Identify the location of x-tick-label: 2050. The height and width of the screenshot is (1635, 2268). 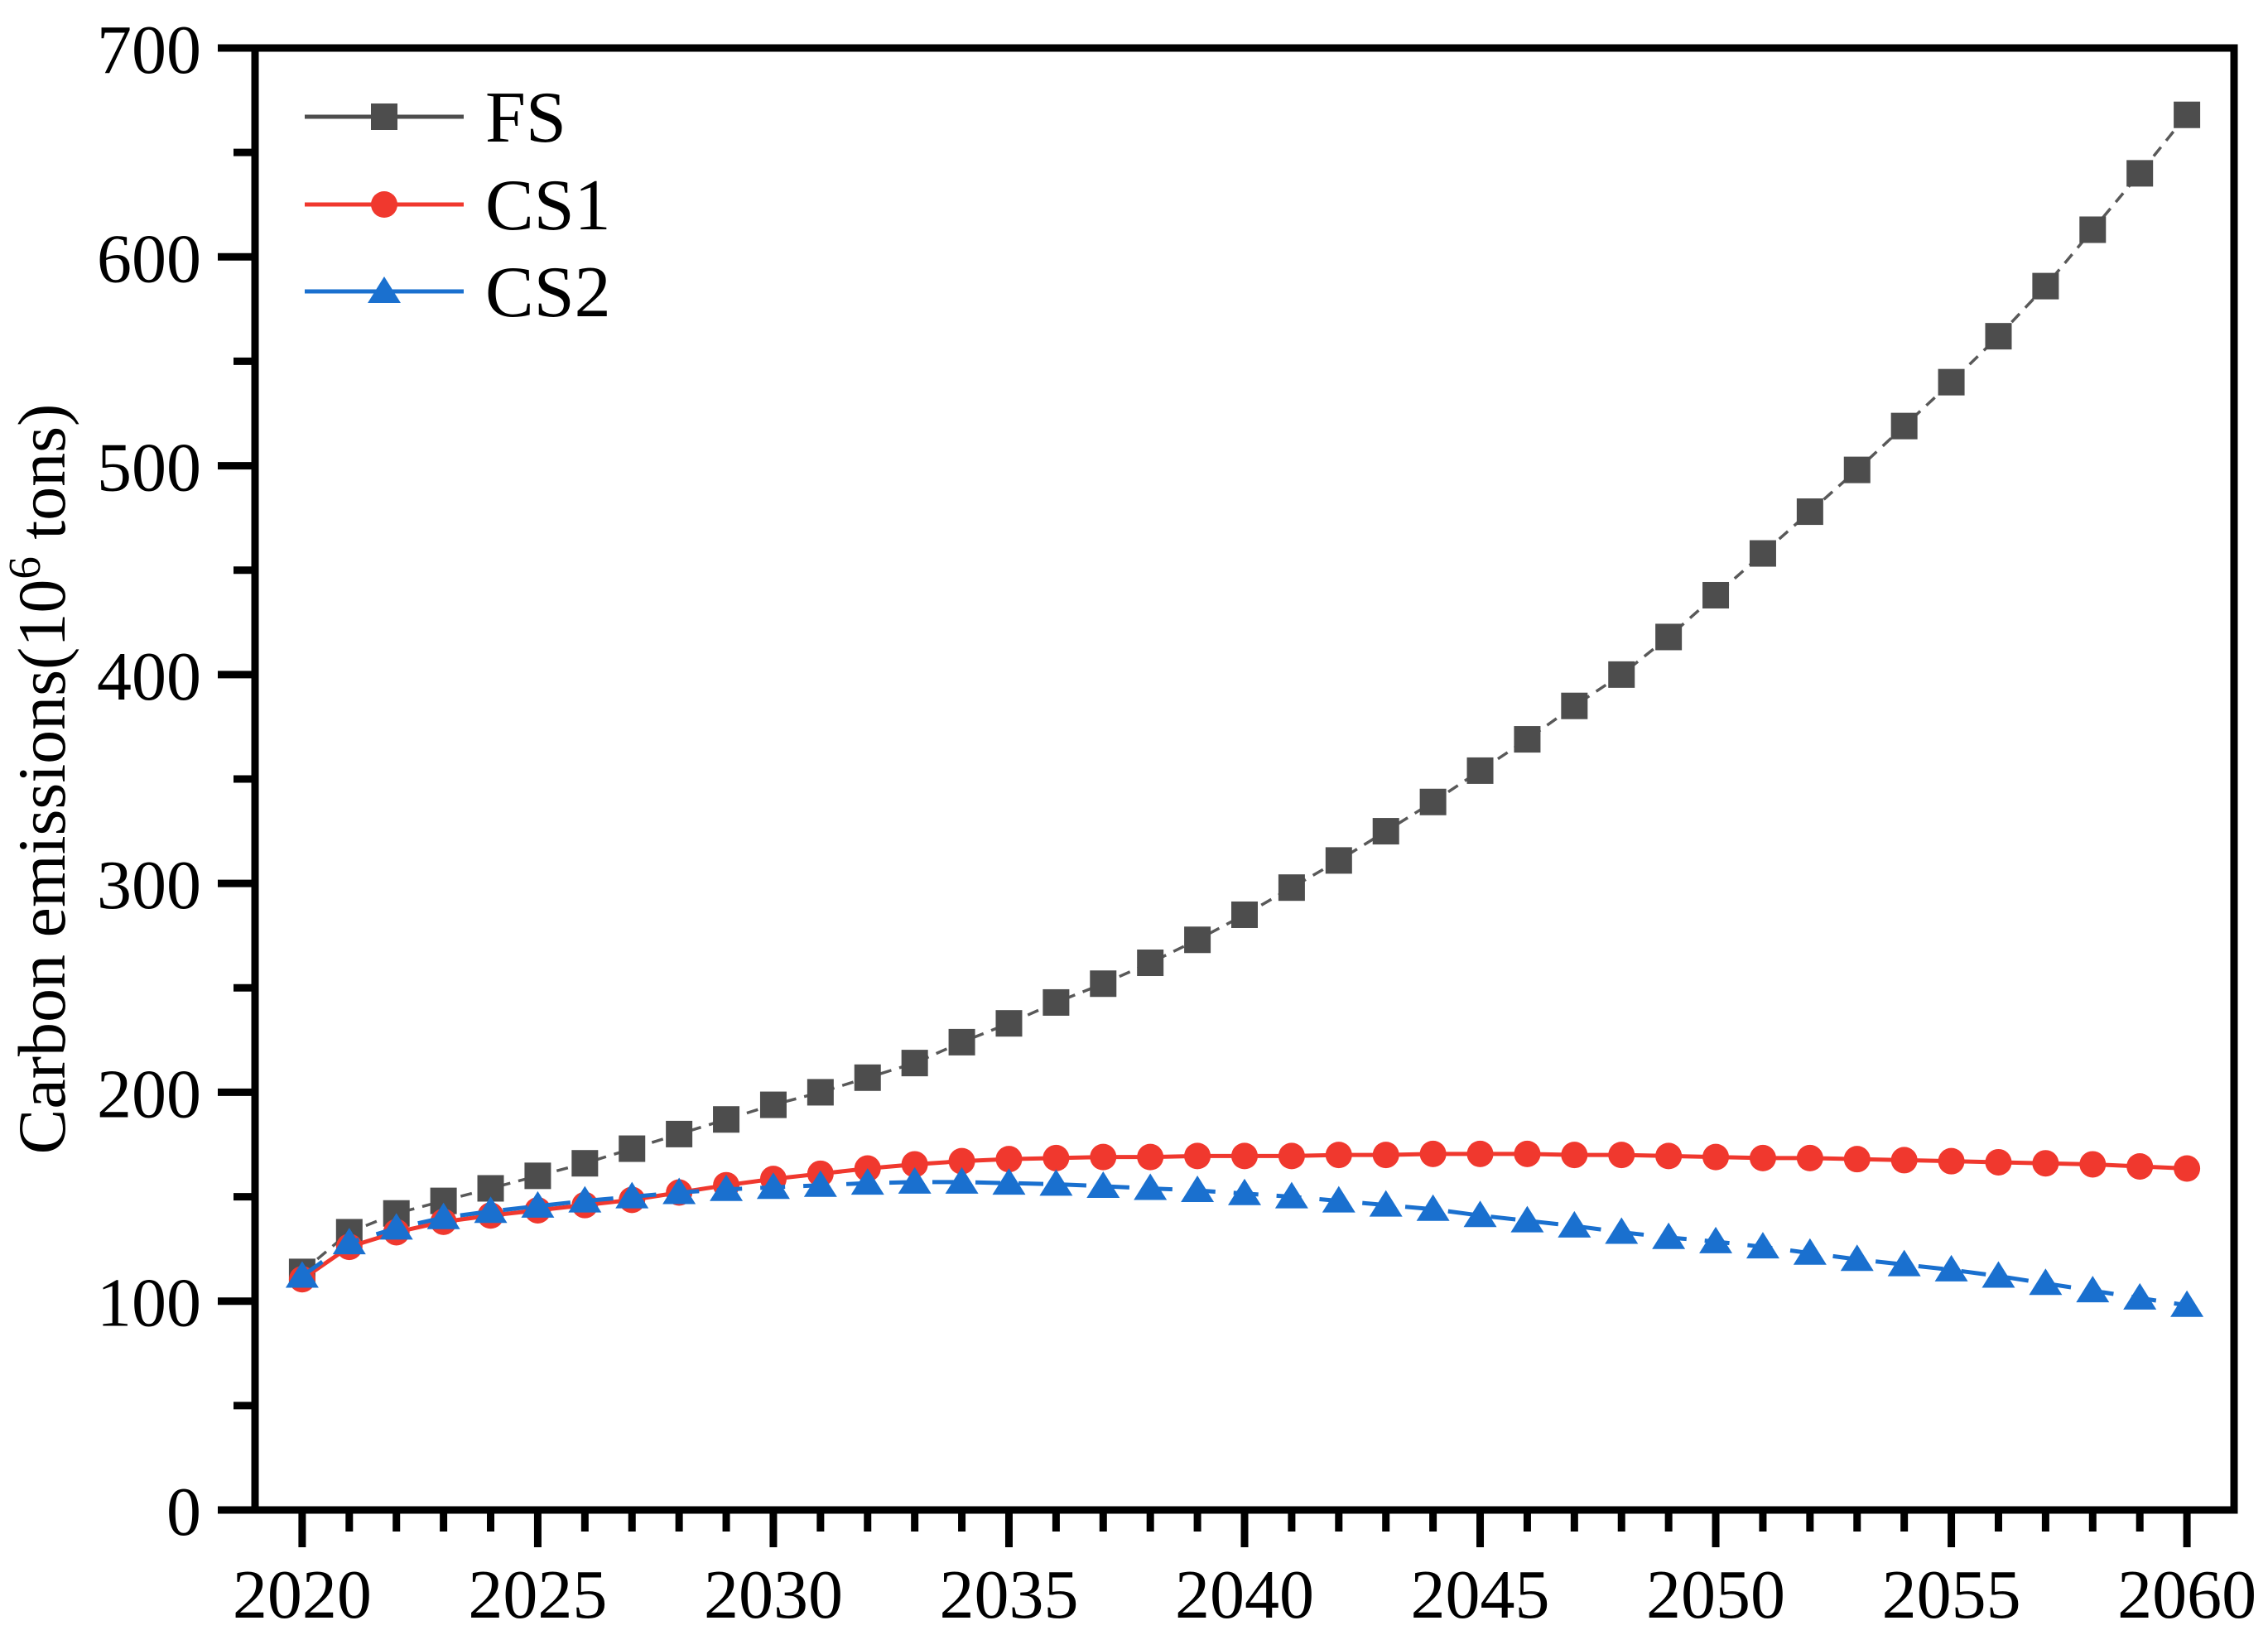
(1715, 1594).